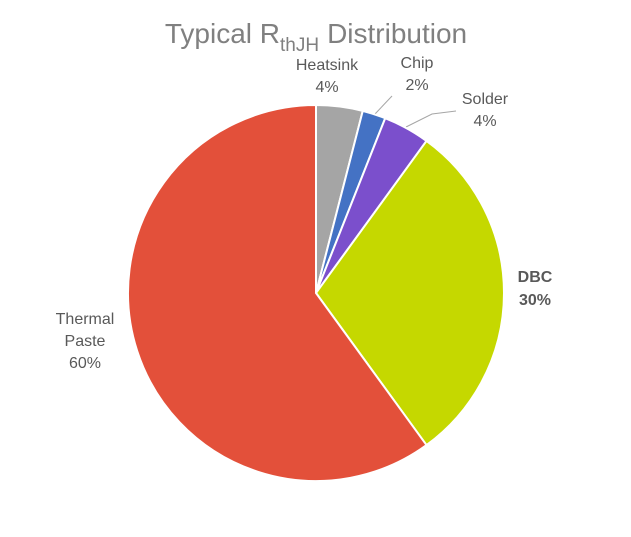 The width and height of the screenshot is (631, 537). What do you see at coordinates (222, 33) in the screenshot?
I see `title-main: Typical R` at bounding box center [222, 33].